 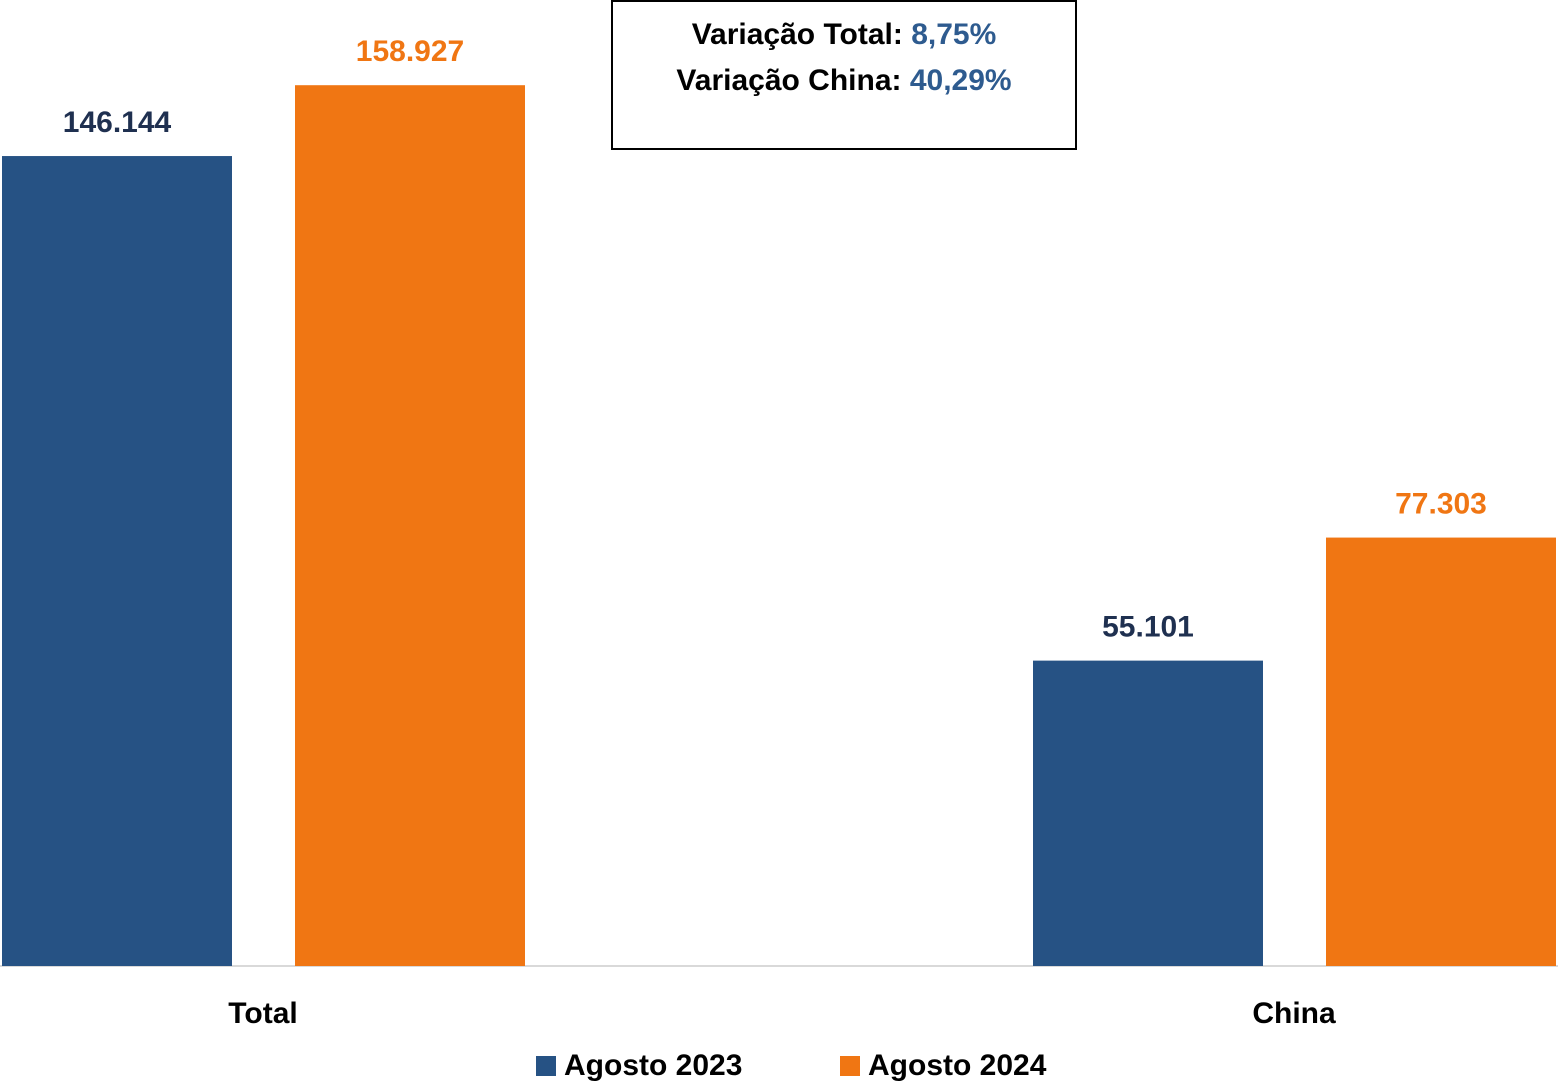 What do you see at coordinates (961, 80) in the screenshot?
I see `annotation-value: 40,29%` at bounding box center [961, 80].